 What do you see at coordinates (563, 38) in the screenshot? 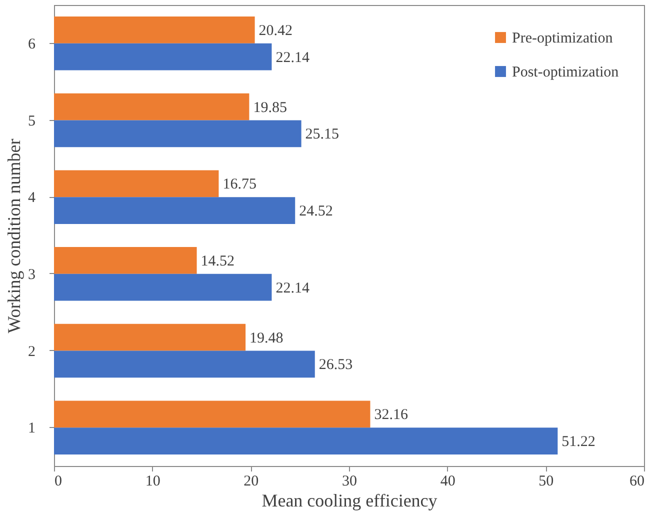
I see `legend-label: Pre-optimization` at bounding box center [563, 38].